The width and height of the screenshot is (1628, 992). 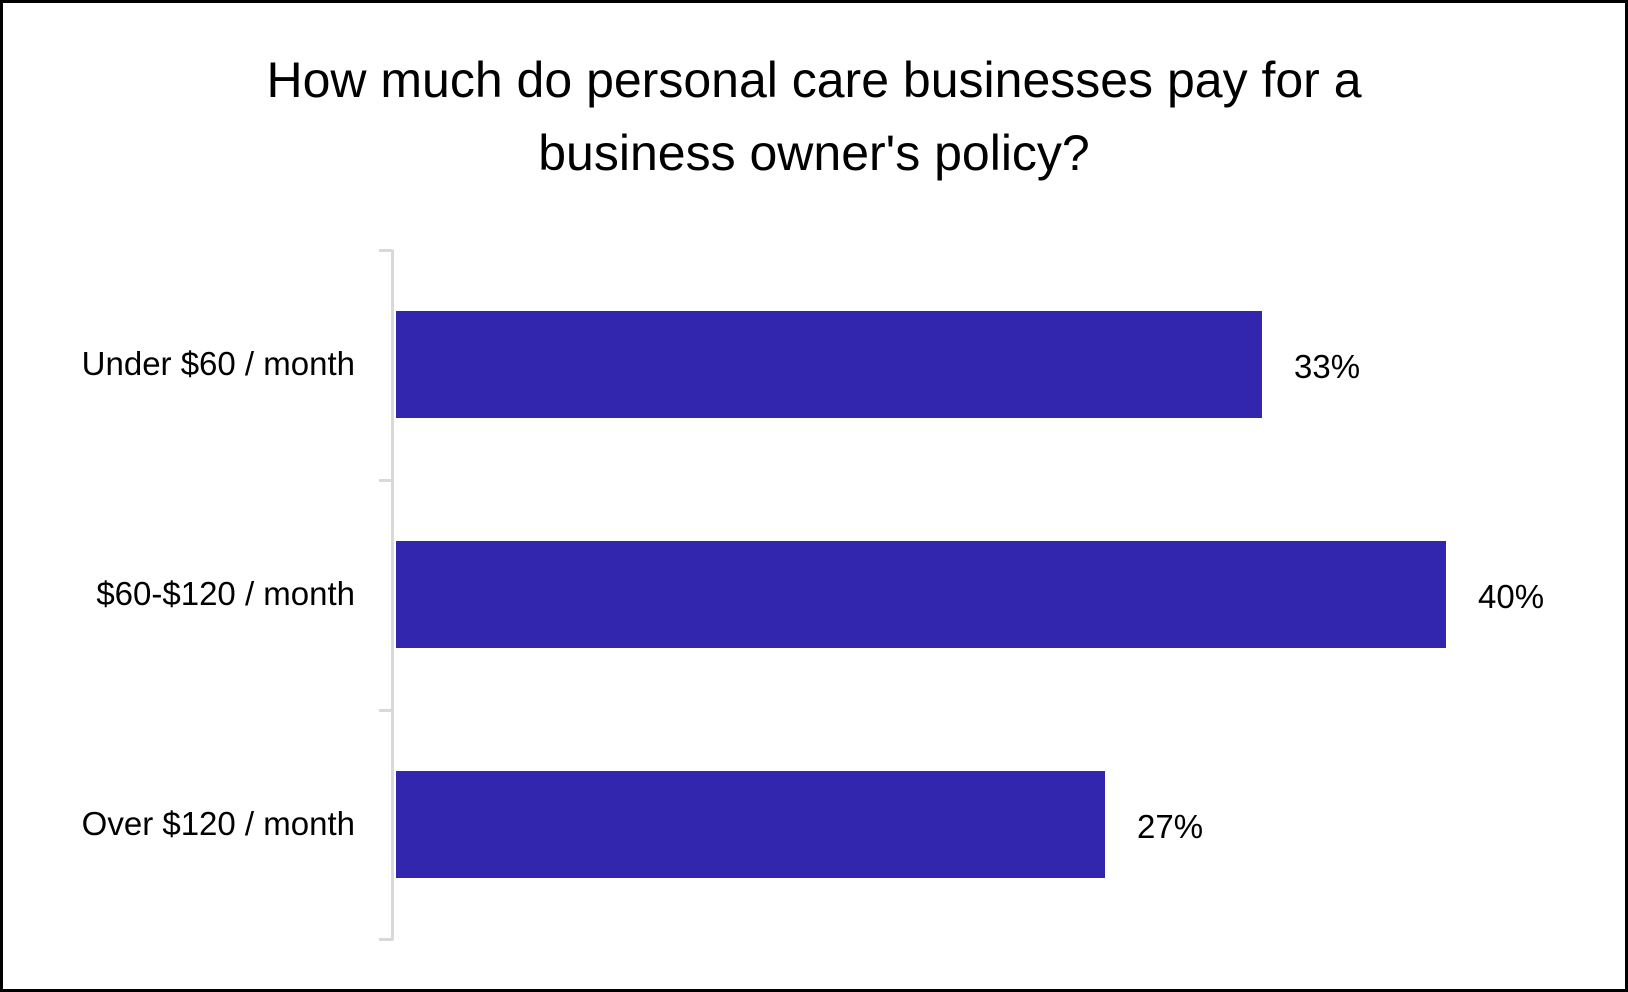 What do you see at coordinates (218, 823) in the screenshot?
I see `category-label: Over $120 / month` at bounding box center [218, 823].